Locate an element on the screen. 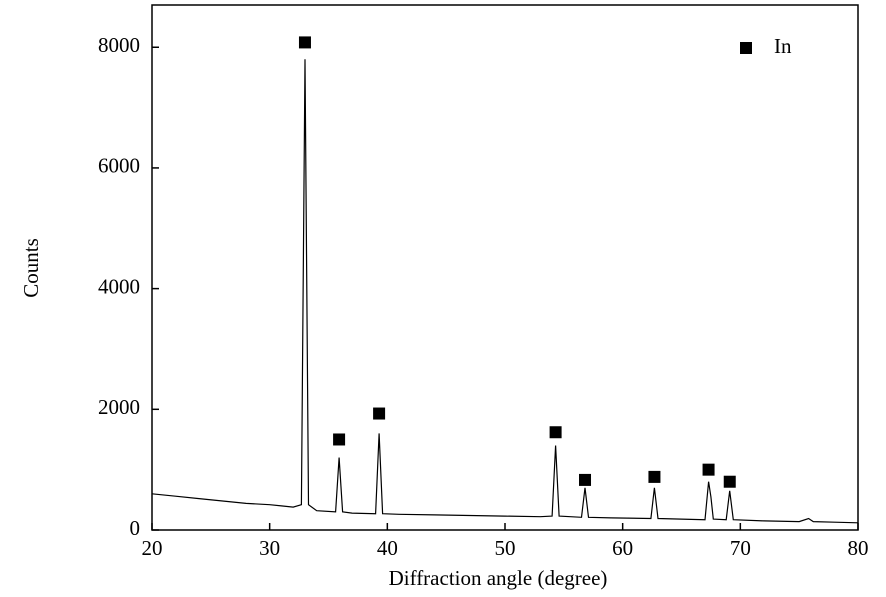  x-tick-label: 70 is located at coordinates (740, 548).